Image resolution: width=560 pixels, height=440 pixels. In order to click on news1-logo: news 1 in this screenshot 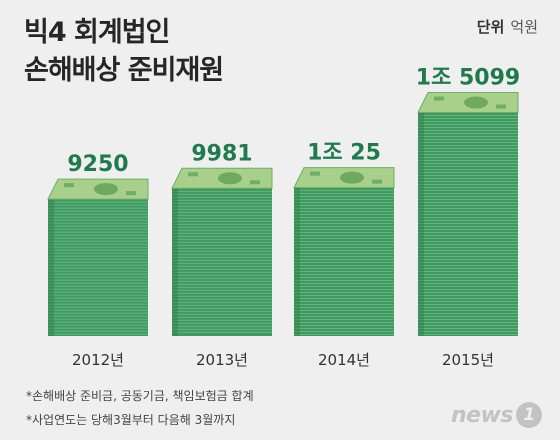, I will do `click(496, 415)`.